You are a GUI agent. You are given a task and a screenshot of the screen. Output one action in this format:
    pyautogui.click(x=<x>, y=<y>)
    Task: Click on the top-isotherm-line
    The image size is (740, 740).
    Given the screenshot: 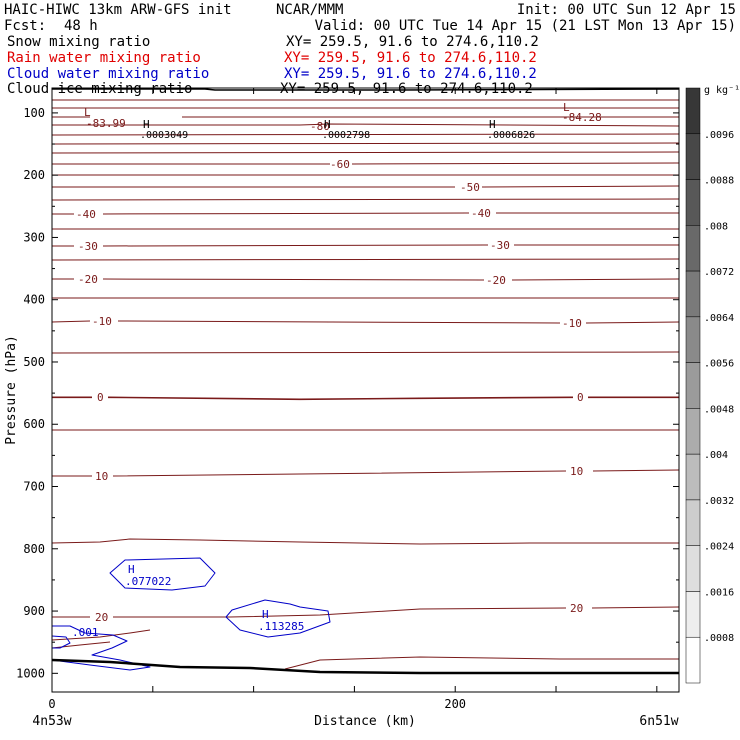 What is the action you would take?
    pyautogui.click(x=366, y=89)
    